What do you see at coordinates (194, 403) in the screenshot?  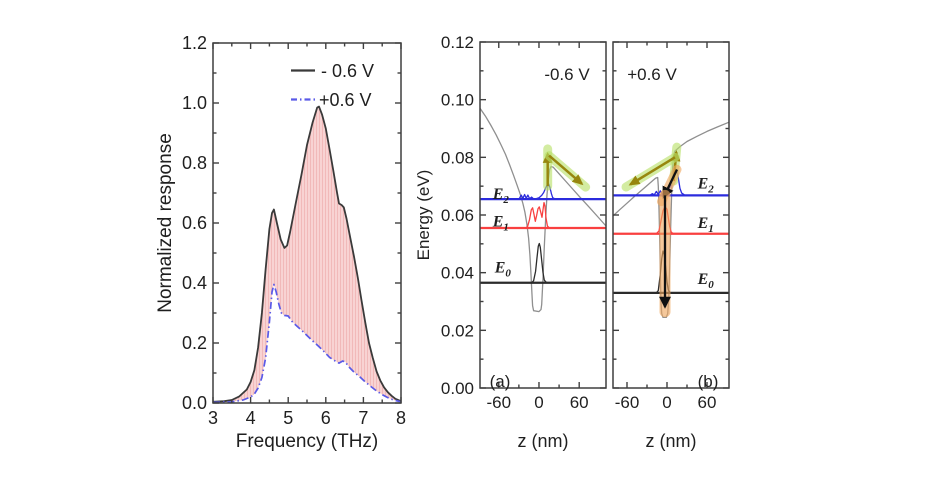 I see `y-tick-label: 0.0` at bounding box center [194, 403].